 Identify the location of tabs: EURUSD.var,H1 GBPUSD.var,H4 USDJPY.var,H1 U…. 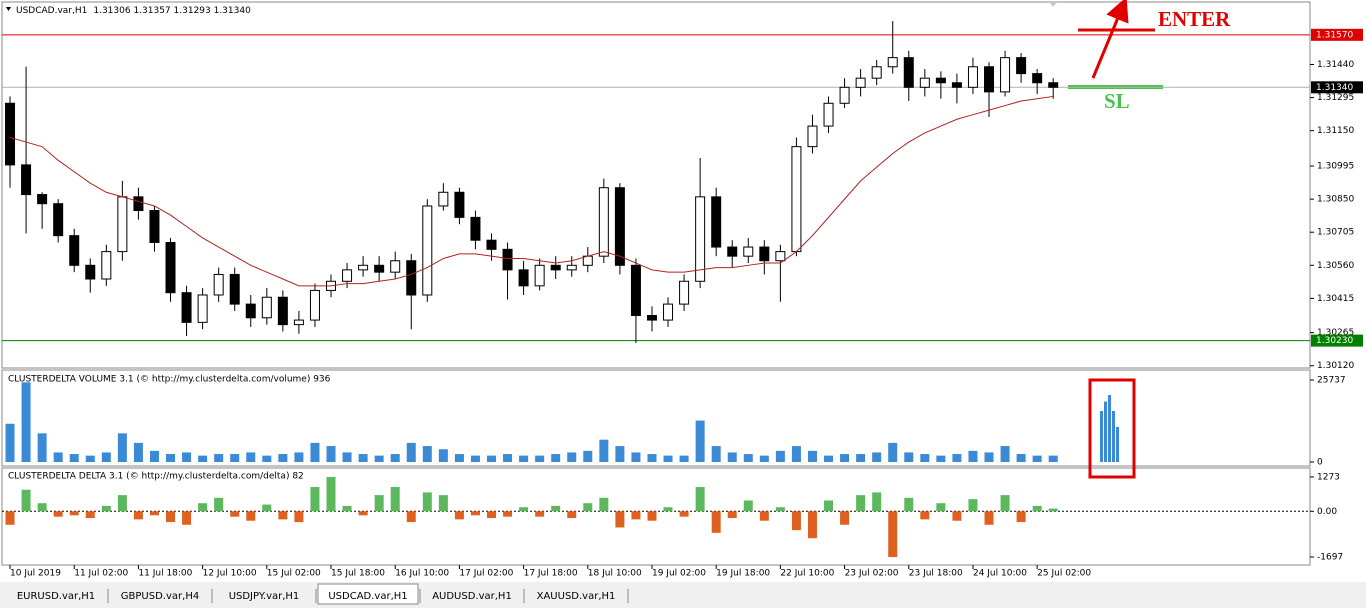
(317, 594).